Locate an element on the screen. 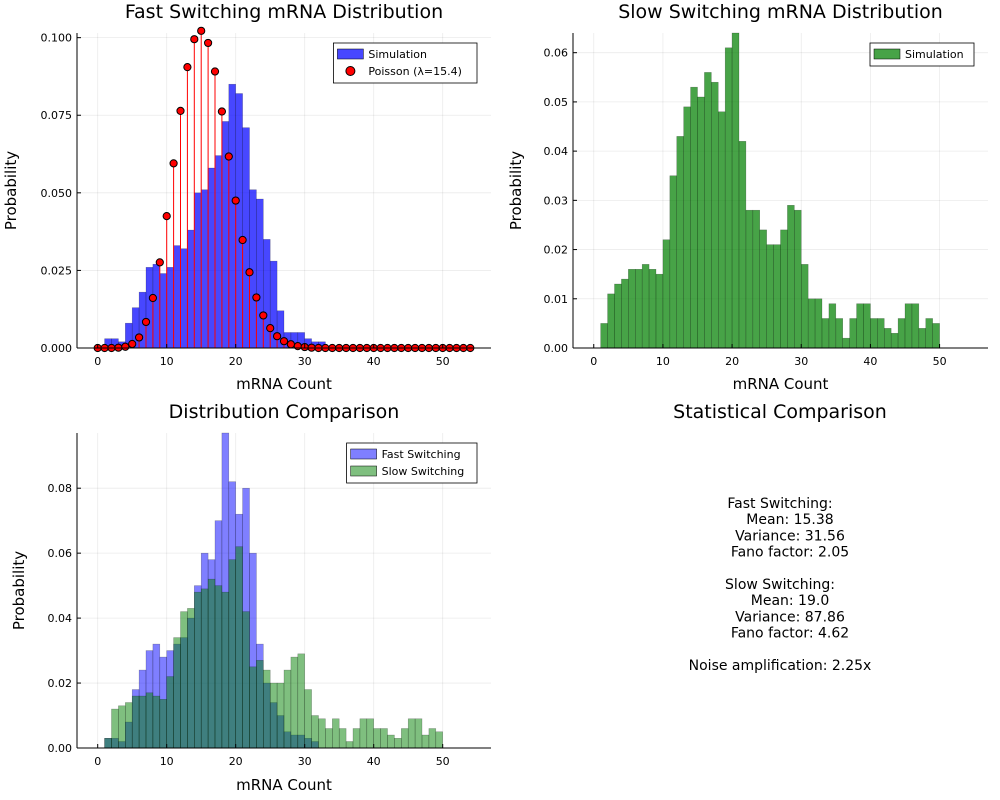 Image resolution: width=1000 pixels, height=800 pixels. chart-title: Fast Switching mRNA Distribution is located at coordinates (284, 12).